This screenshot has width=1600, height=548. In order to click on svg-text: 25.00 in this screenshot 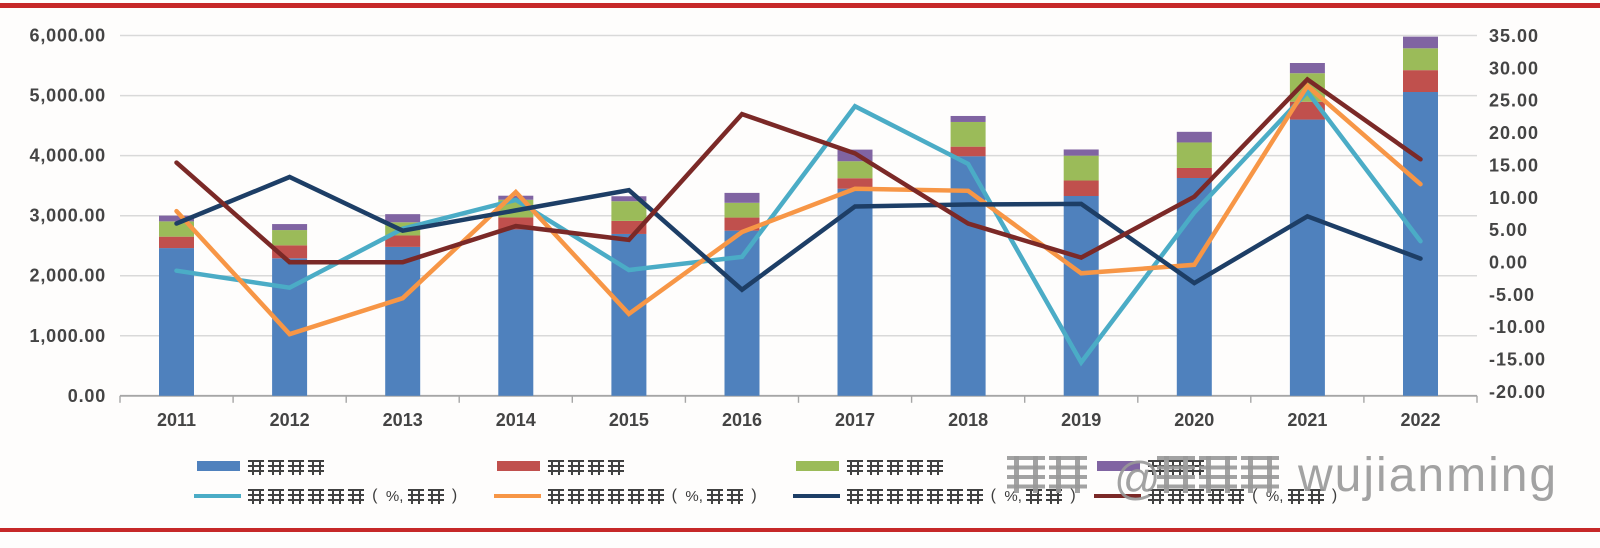, I will do `click(1514, 101)`.